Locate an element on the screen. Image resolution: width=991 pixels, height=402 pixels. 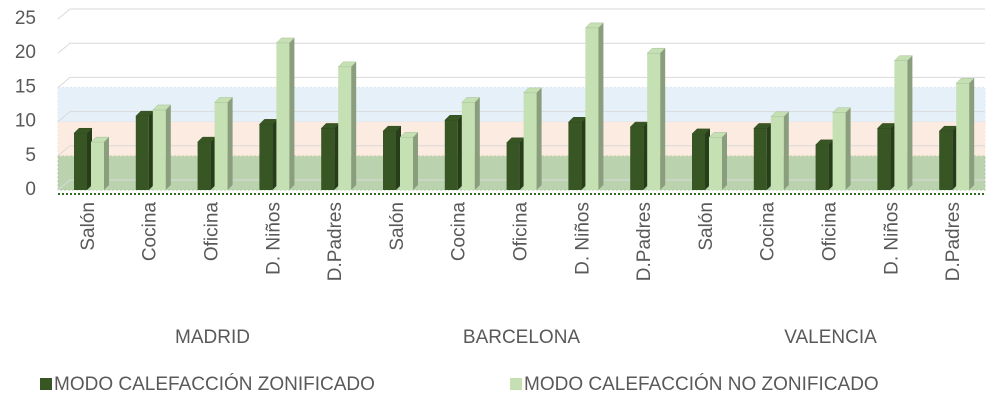
group-label: VALENCIA is located at coordinates (830, 337).